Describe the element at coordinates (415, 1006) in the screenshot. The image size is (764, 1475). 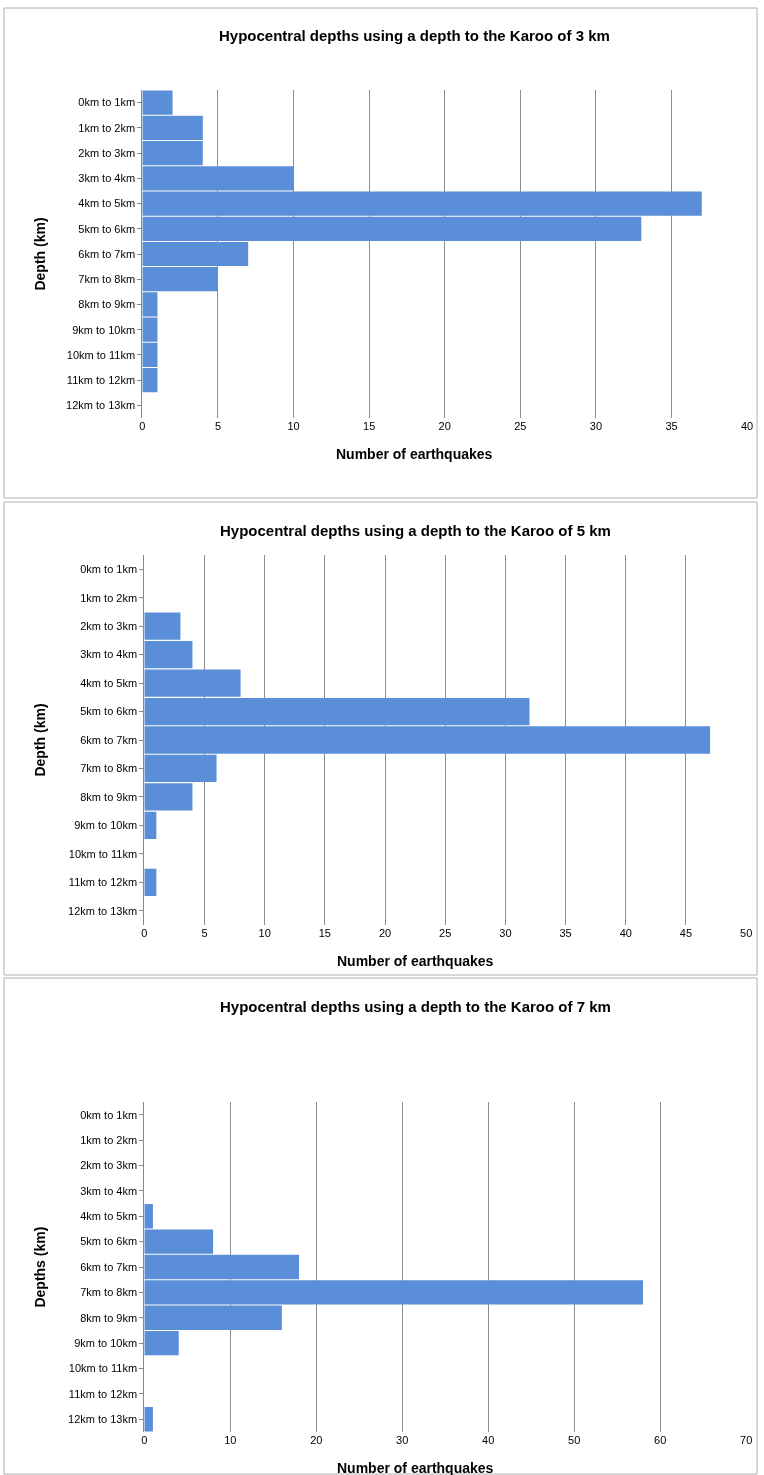
I see `chart-title: Hypocentral depths using a depth to the Karoo of 7 km` at that location.